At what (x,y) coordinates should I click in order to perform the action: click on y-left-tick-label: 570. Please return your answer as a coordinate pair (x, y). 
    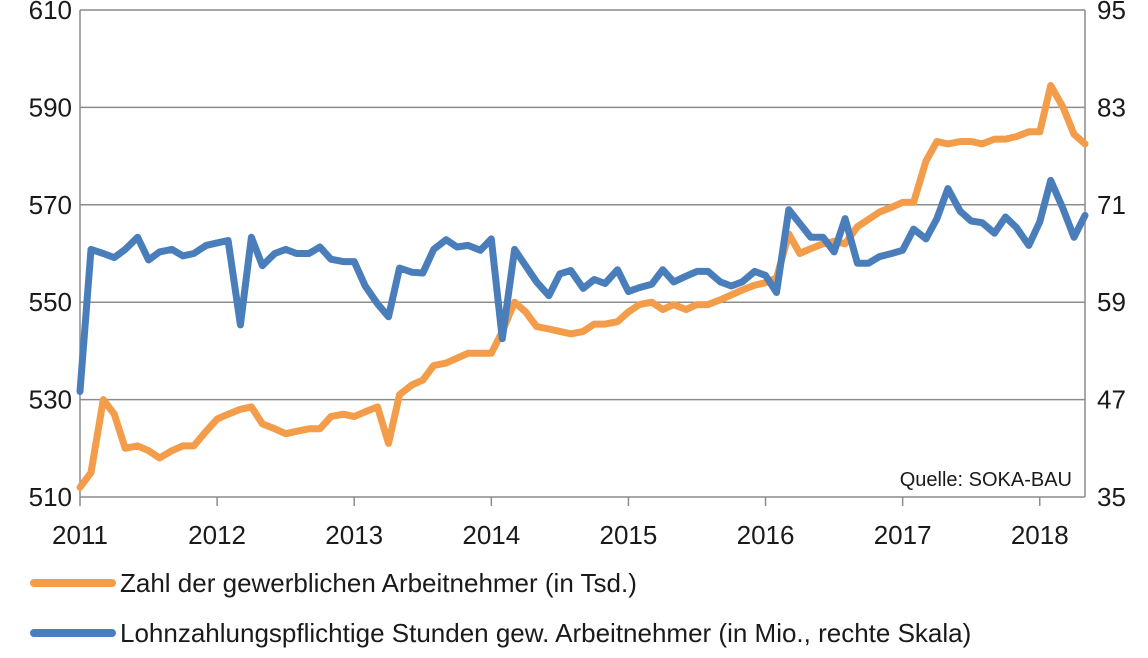
    Looking at the image, I should click on (50, 205).